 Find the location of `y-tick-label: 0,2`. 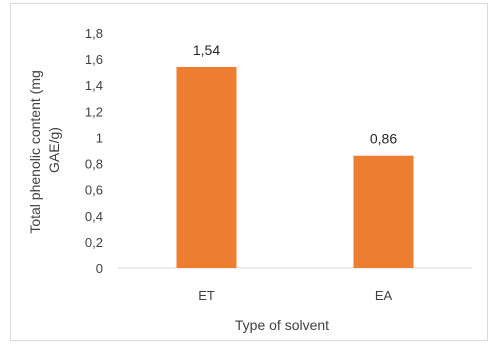

y-tick-label: 0,2 is located at coordinates (94, 242).